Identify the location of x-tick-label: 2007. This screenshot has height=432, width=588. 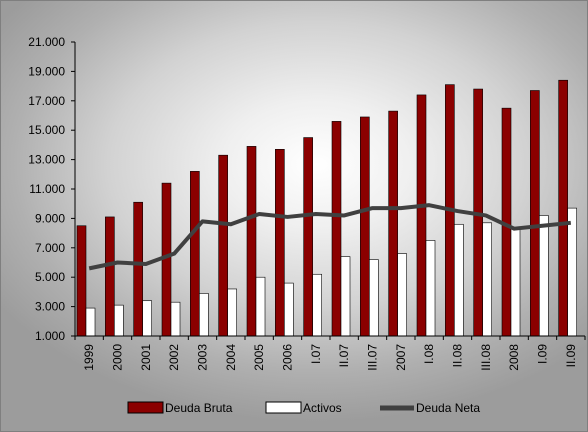
(401, 357).